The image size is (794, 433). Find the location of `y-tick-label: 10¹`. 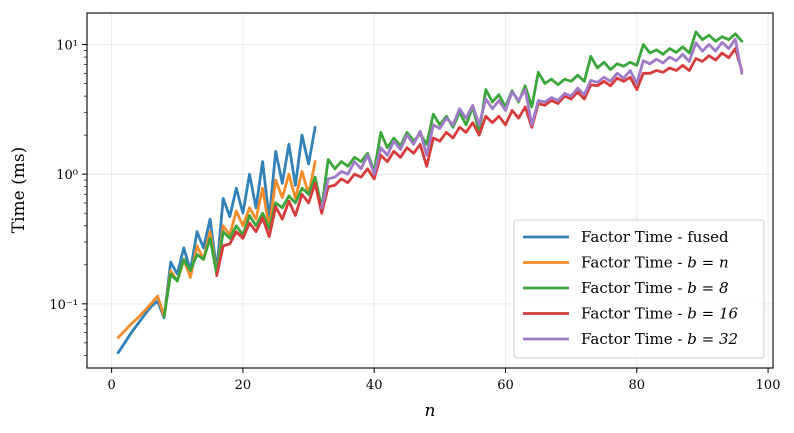

y-tick-label: 10¹ is located at coordinates (67, 46).